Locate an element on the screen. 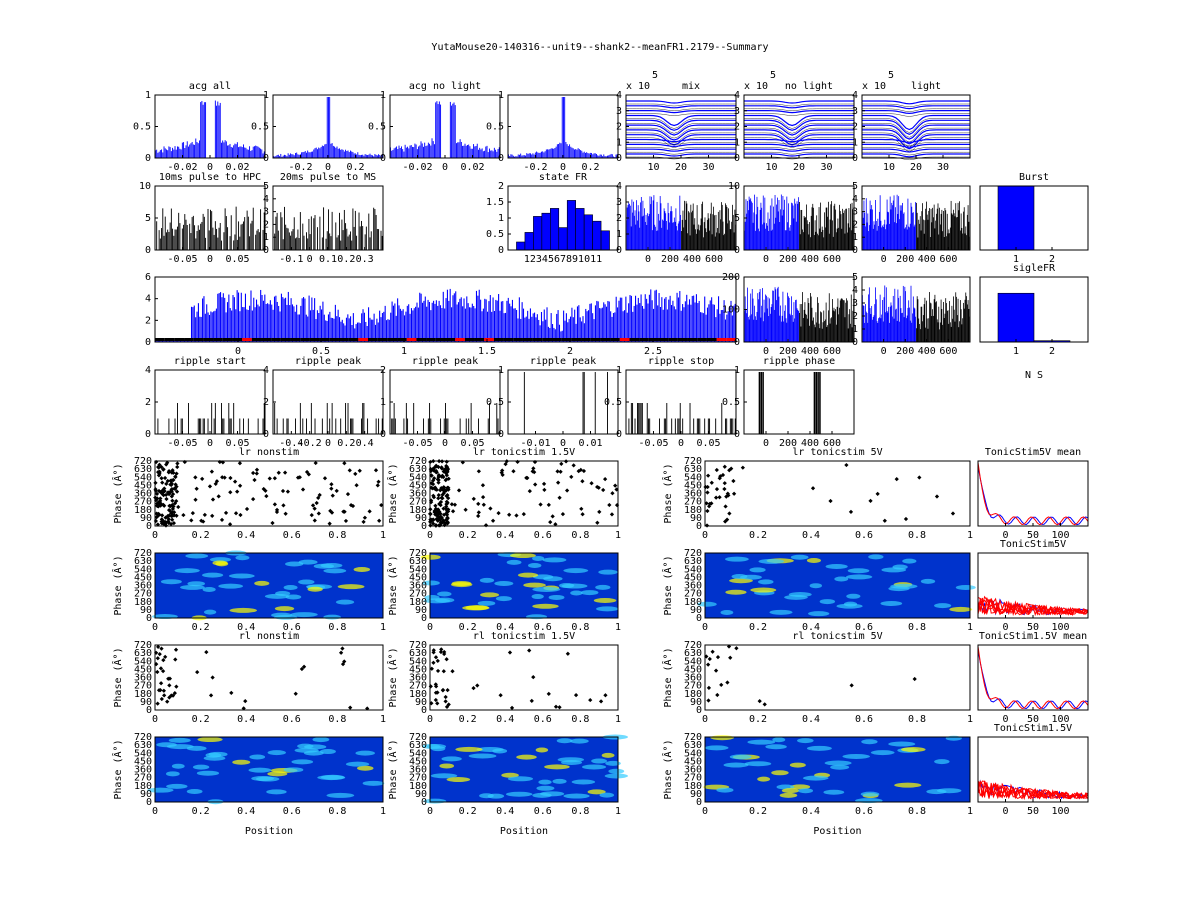 The image size is (1200, 900). x-tick-label: 1 is located at coordinates (404, 351).